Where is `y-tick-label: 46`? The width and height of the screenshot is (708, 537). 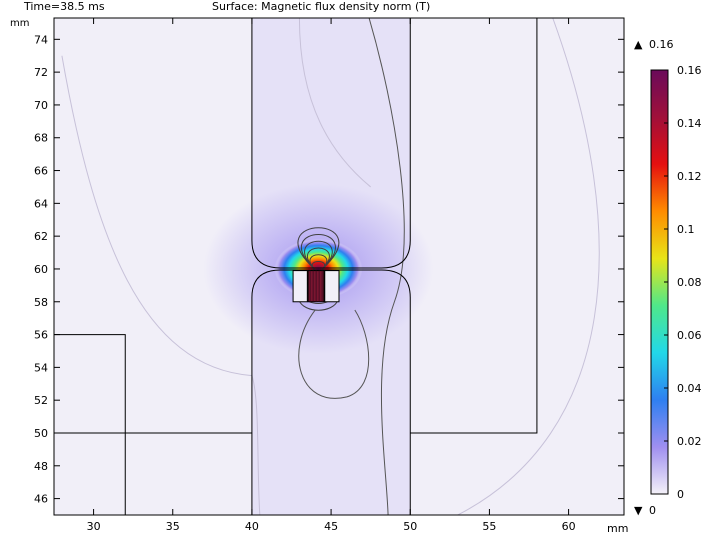 y-tick-label: 46 is located at coordinates (41, 499).